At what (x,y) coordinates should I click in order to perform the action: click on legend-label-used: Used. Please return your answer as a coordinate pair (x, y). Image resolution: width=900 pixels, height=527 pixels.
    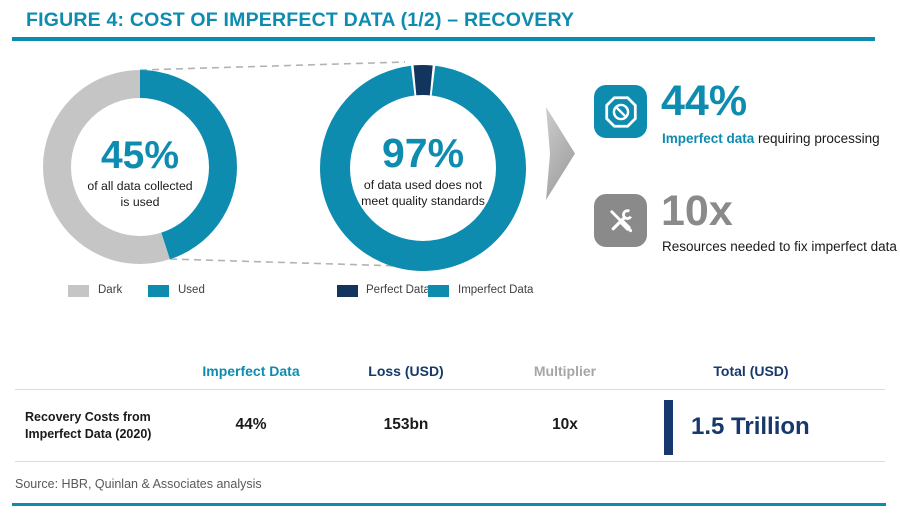
    Looking at the image, I should click on (191, 290).